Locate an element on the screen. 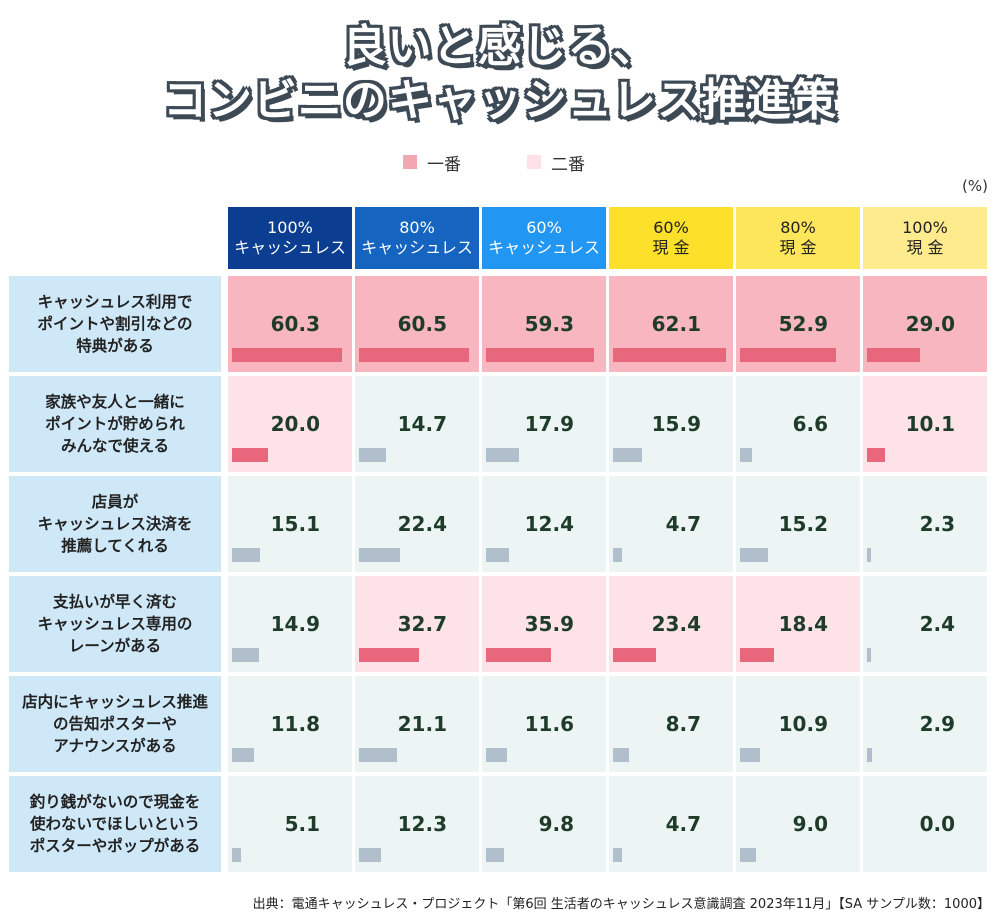  data-cell: 18.4 is located at coordinates (798, 624).